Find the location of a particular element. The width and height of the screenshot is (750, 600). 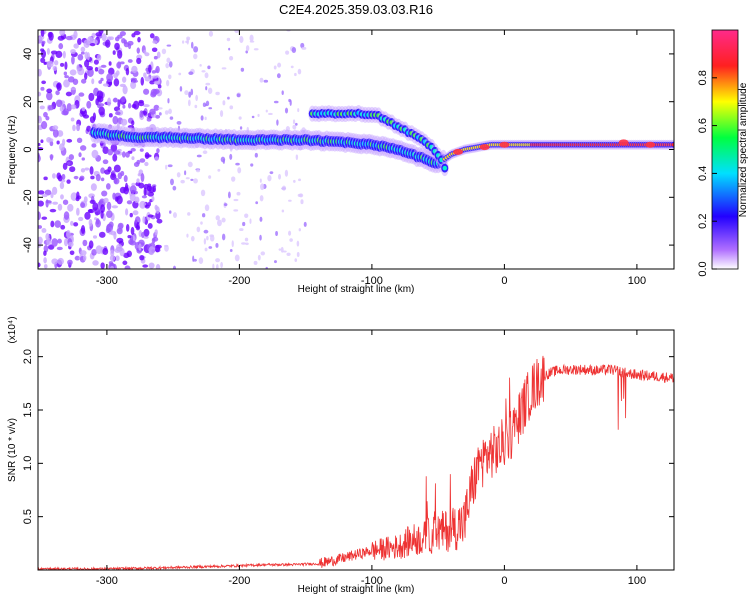

snr-xtick-label: -300 is located at coordinates (107, 581).